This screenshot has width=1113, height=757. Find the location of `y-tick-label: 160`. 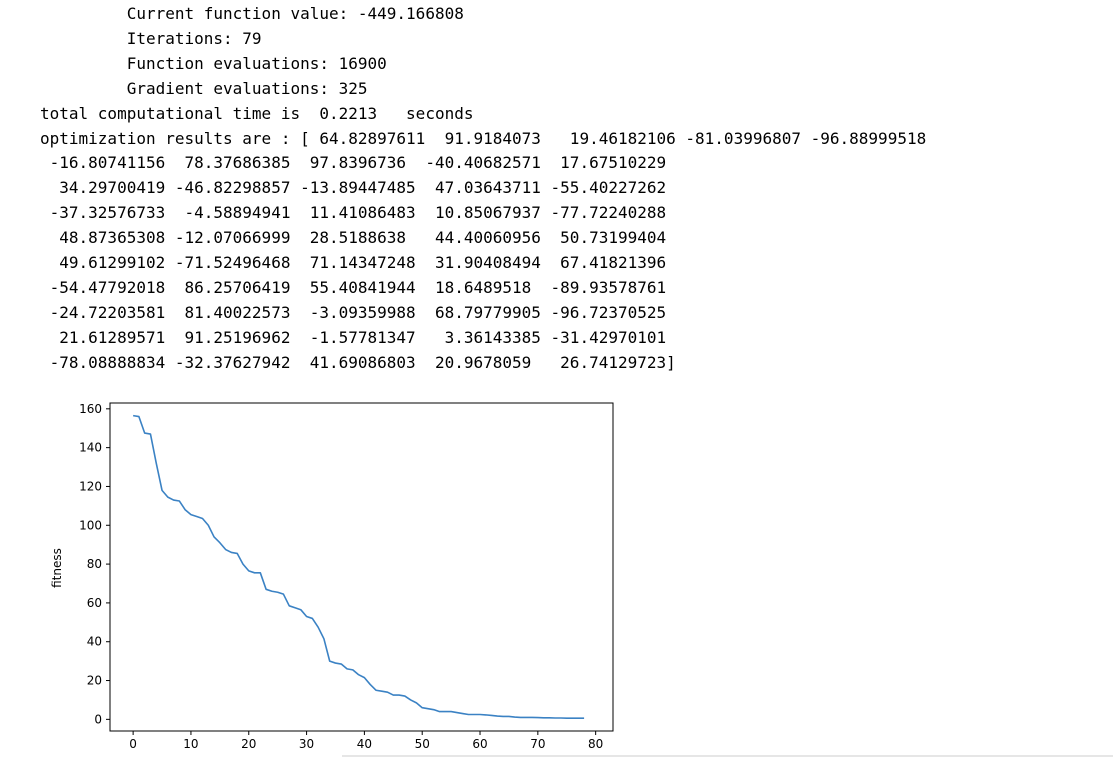

y-tick-label: 160 is located at coordinates (90, 409).